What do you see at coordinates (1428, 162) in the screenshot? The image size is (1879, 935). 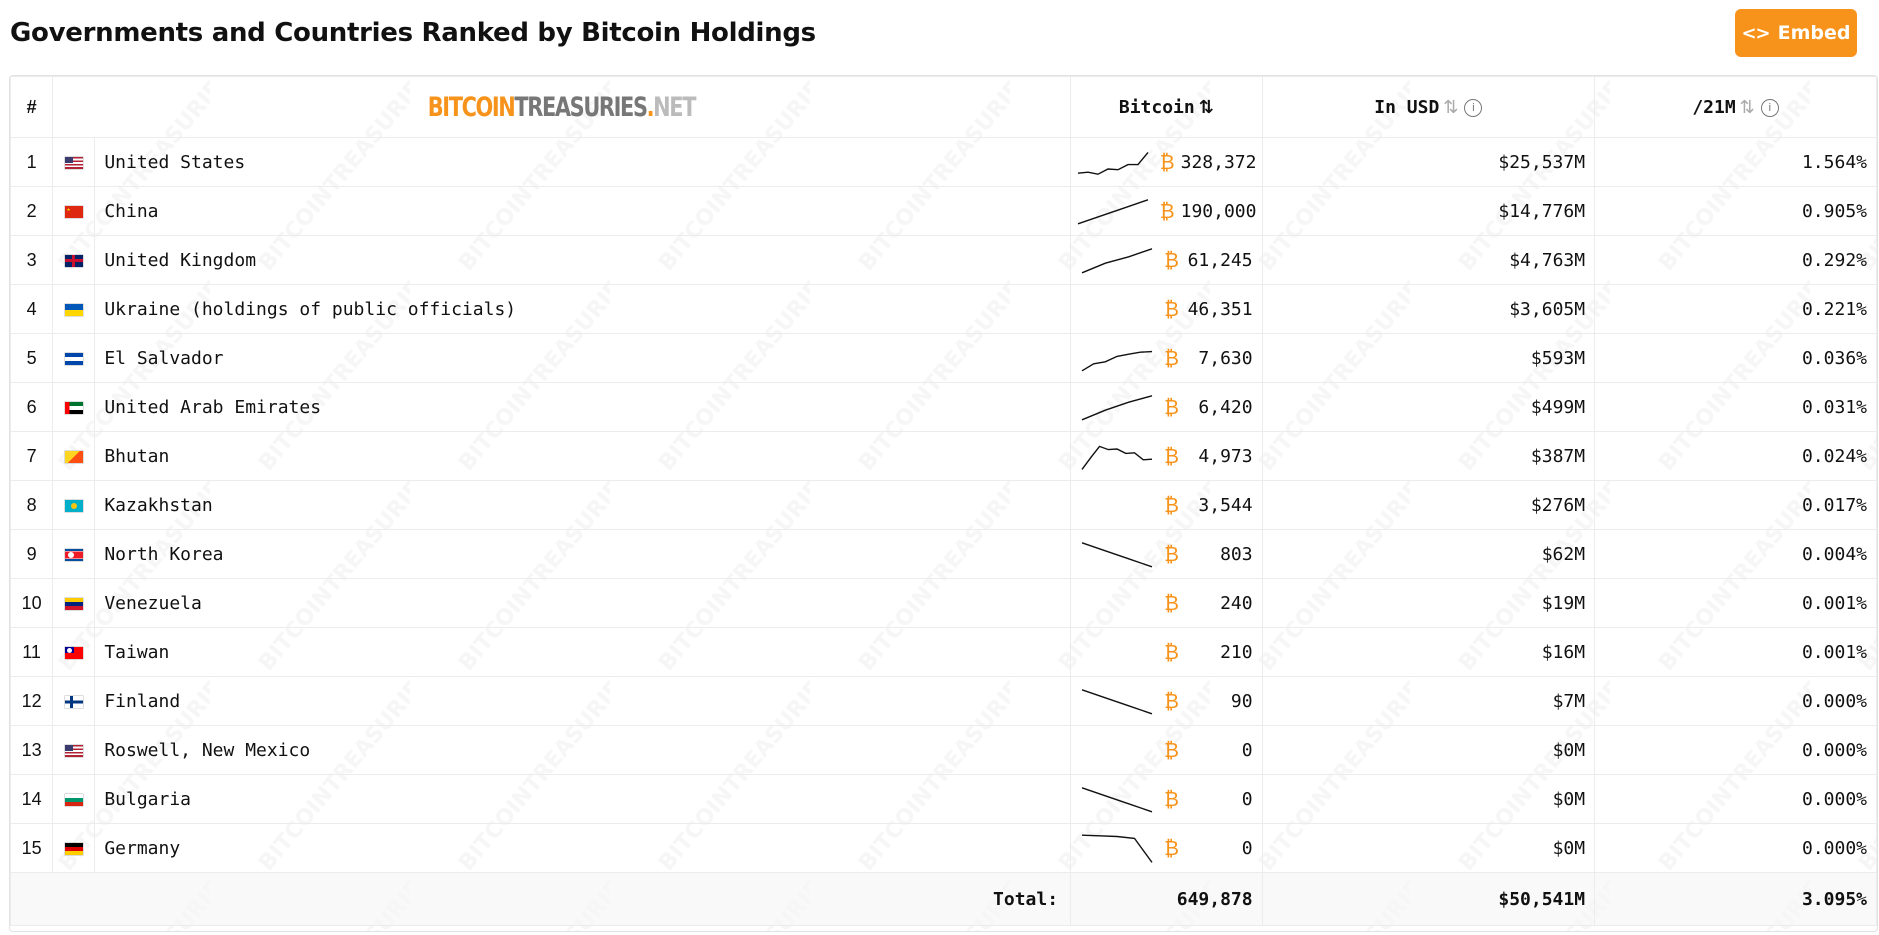 I see `usd-value: $25,537M` at bounding box center [1428, 162].